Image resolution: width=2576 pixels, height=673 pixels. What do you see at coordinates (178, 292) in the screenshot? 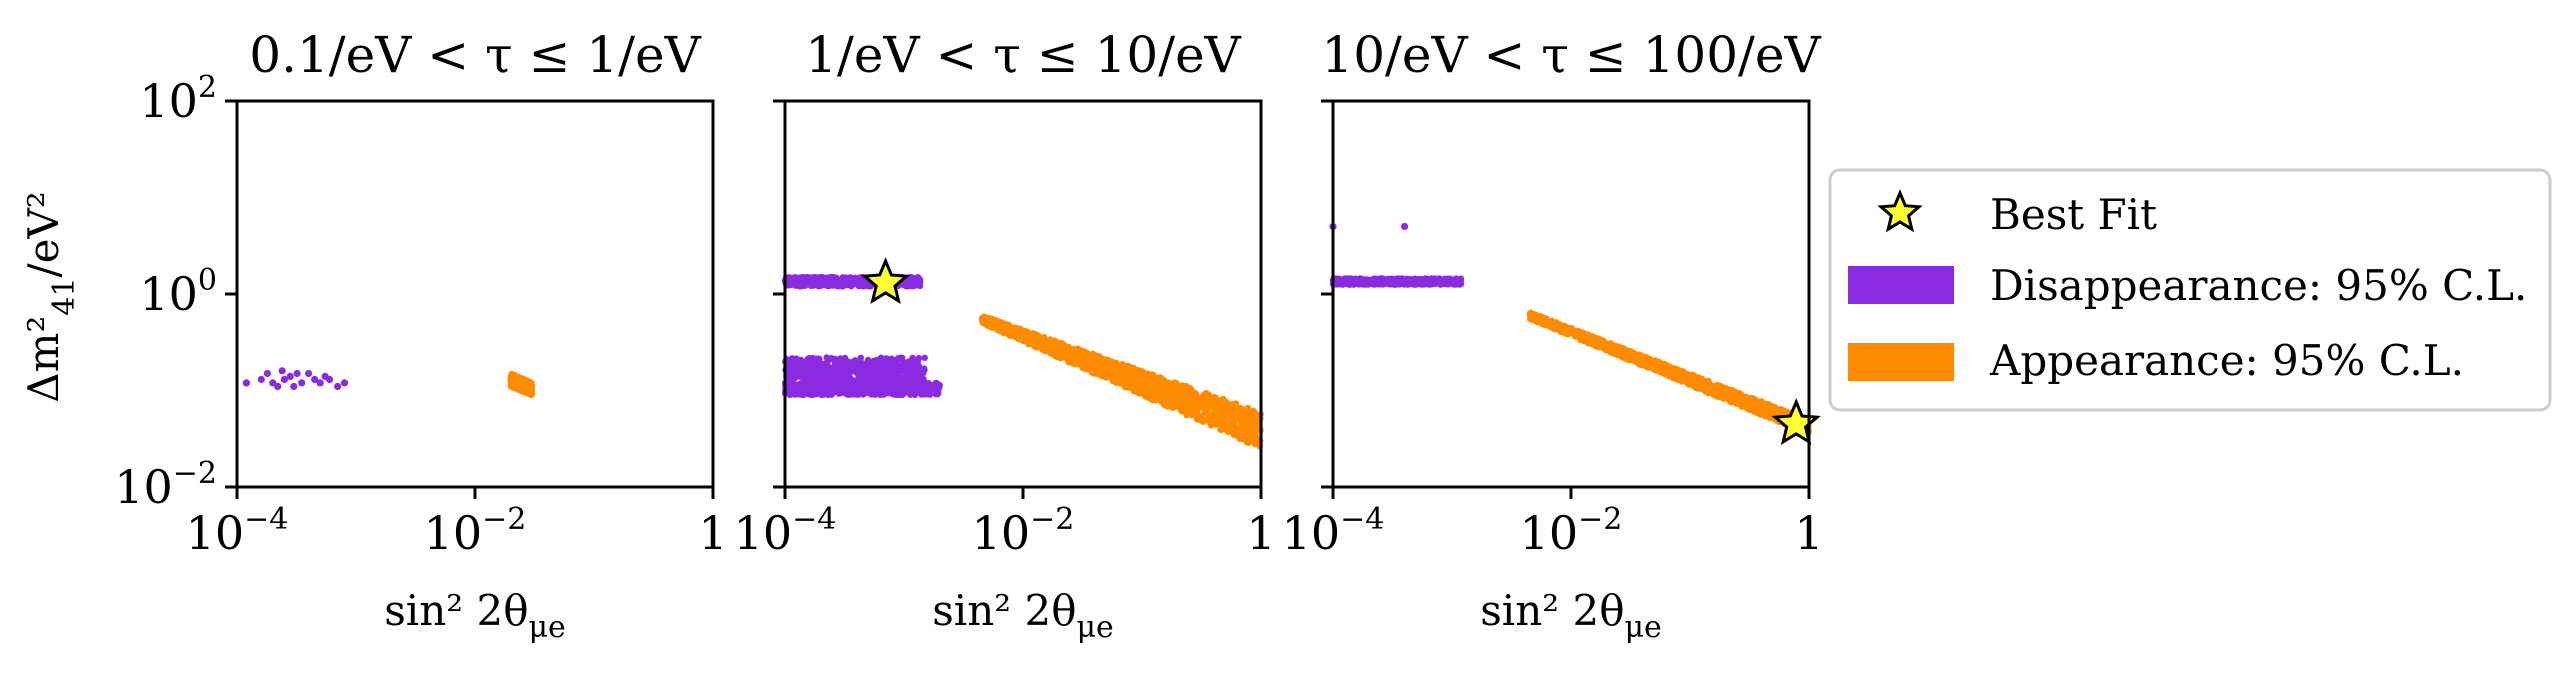
I see `y-tick-label: 100` at bounding box center [178, 292].